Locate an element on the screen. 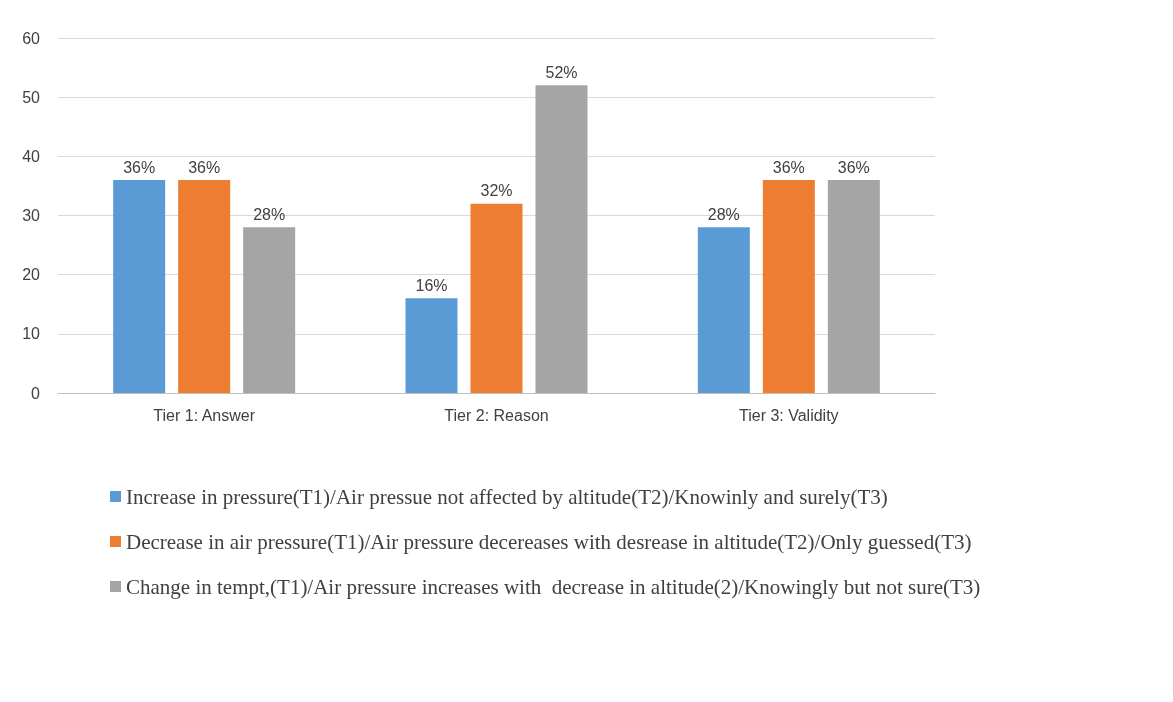 This screenshot has height=702, width=1173. x-tick-label: Tier 2: Reason is located at coordinates (496, 415).